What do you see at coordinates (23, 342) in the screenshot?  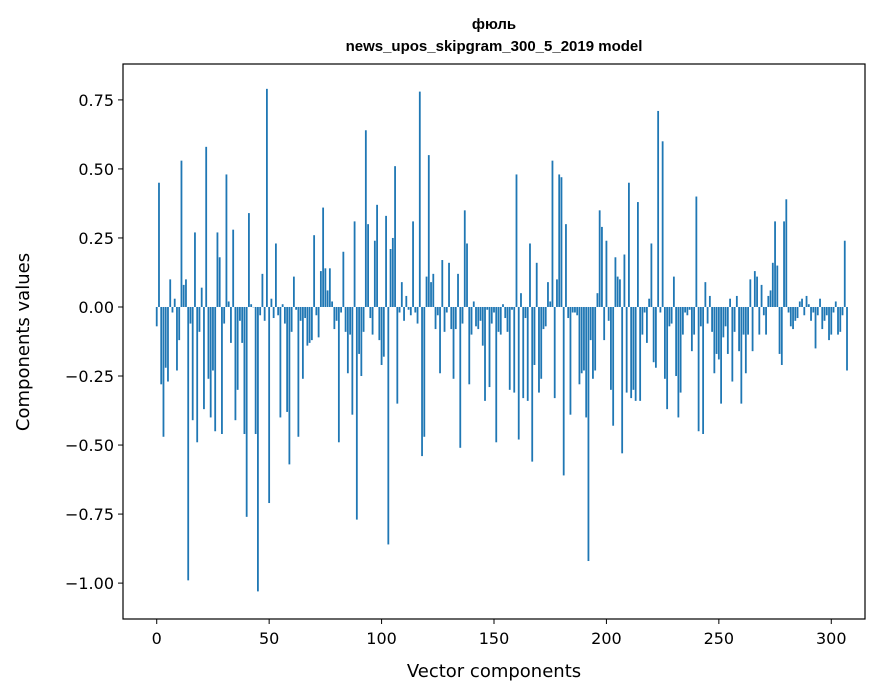 I see `y-axis-label: Components values` at bounding box center [23, 342].